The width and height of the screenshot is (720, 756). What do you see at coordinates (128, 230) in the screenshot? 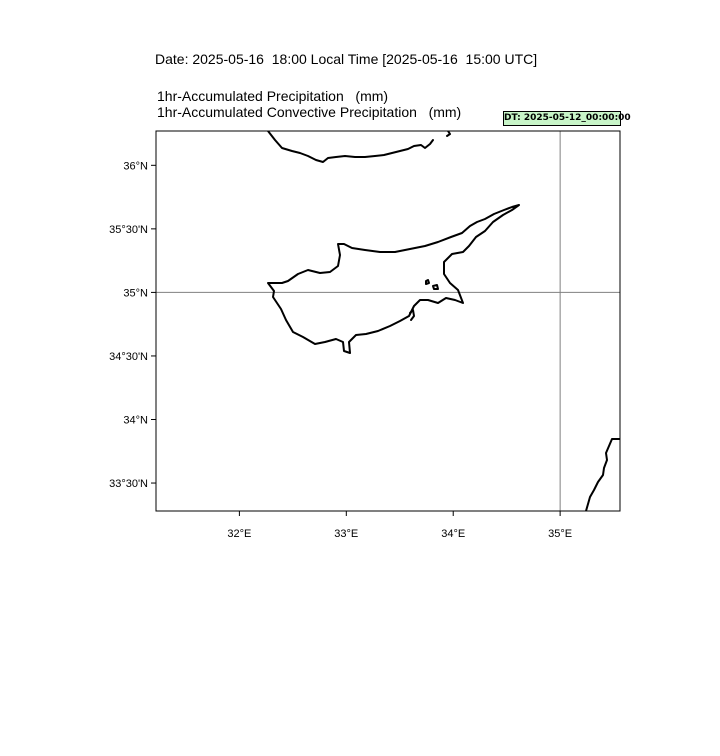
I see `lat-tick-label: 35°30'N` at bounding box center [128, 230].